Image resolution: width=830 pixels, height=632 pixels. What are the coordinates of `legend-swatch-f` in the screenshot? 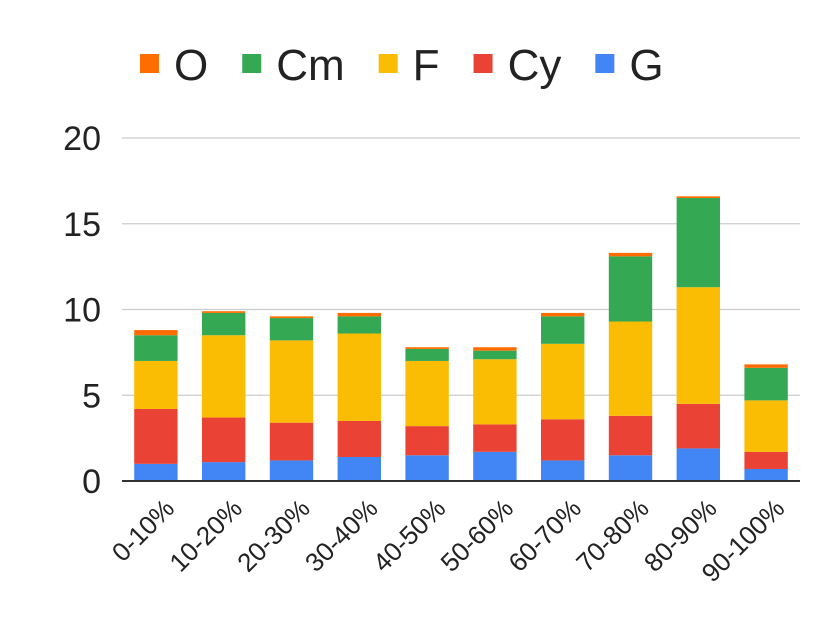 It's located at (388, 63).